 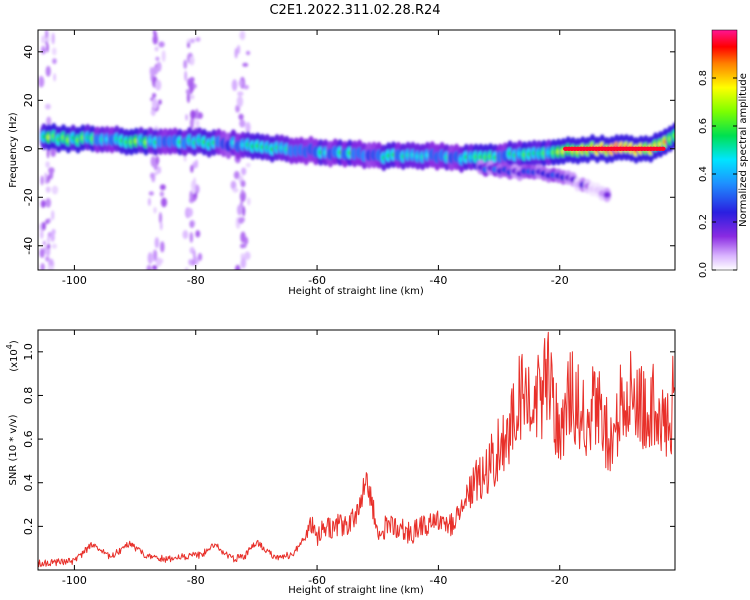 I want to click on spectrogram-strong-segment, so click(x=663, y=148).